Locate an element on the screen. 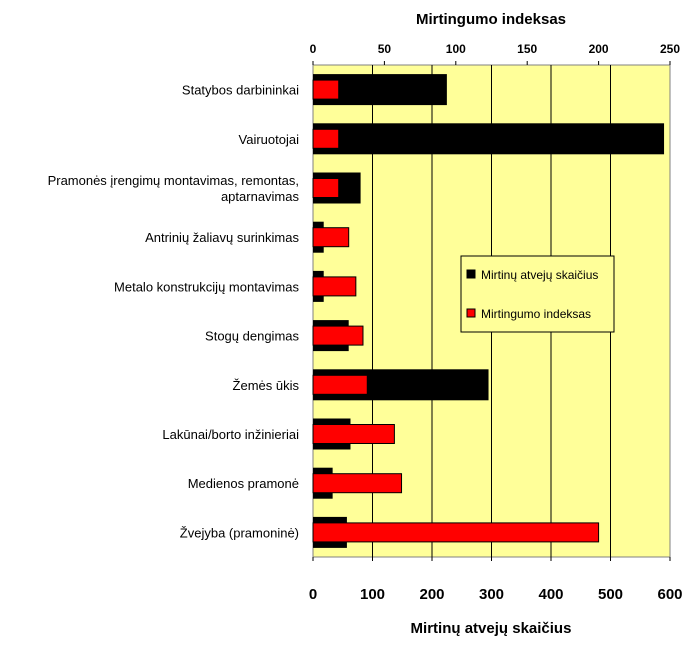 The height and width of the screenshot is (646, 692). category-label-2-line-0: Pramonės įrengimų montavimas, remontas, is located at coordinates (173, 180).